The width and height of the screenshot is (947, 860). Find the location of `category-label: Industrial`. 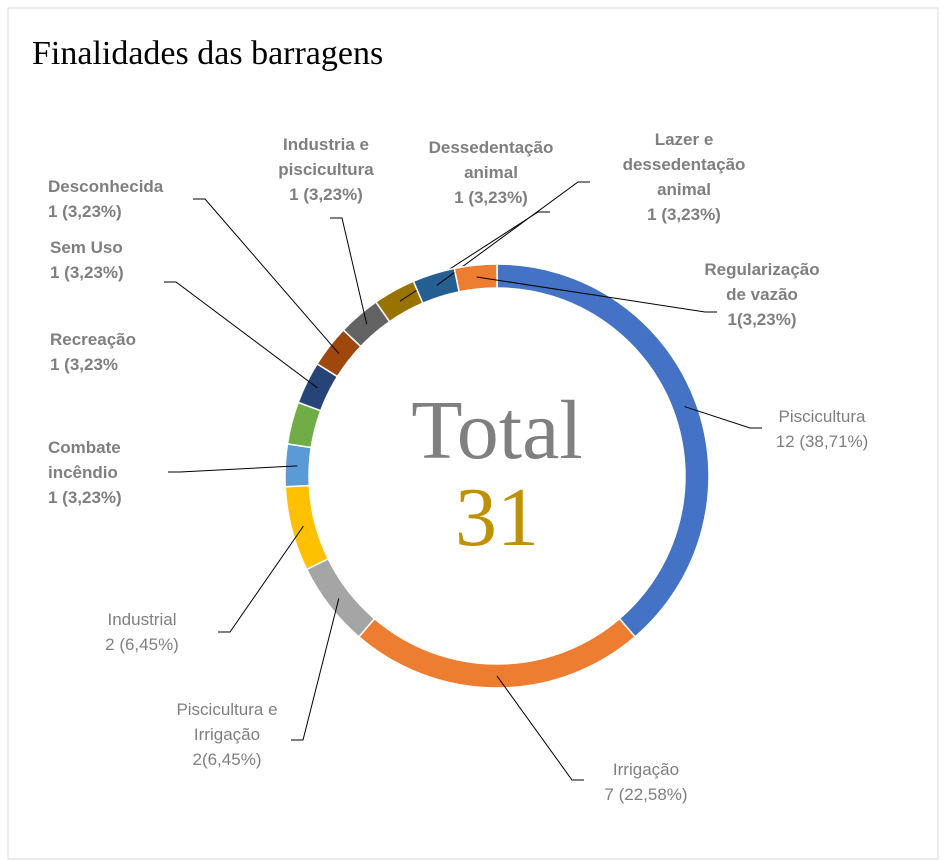

category-label: Industrial is located at coordinates (142, 619).